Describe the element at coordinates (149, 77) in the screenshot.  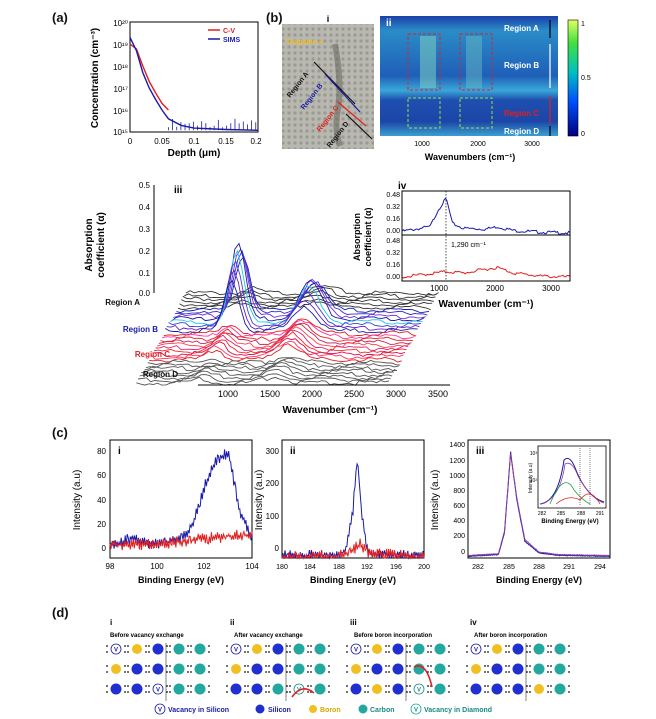
I see `a-series-c-v` at that location.